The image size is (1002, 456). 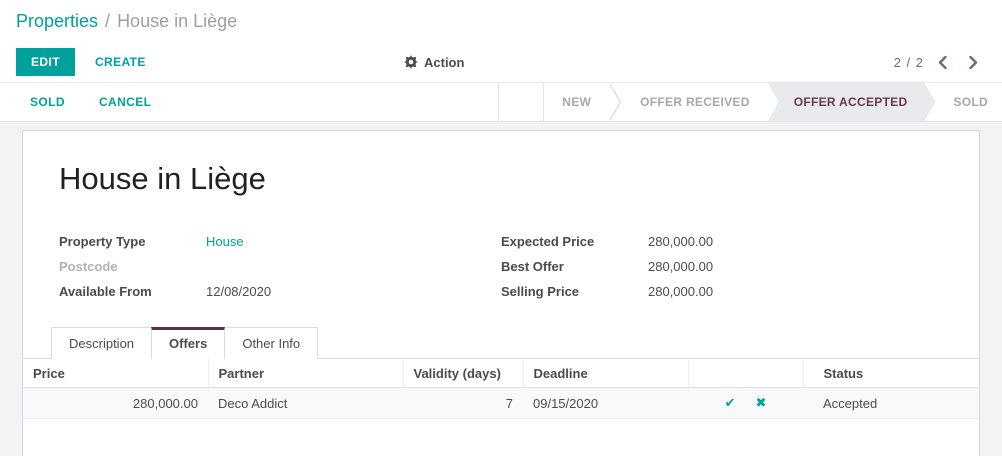 What do you see at coordinates (271, 343) in the screenshot?
I see `tab-other-info: Other Info` at bounding box center [271, 343].